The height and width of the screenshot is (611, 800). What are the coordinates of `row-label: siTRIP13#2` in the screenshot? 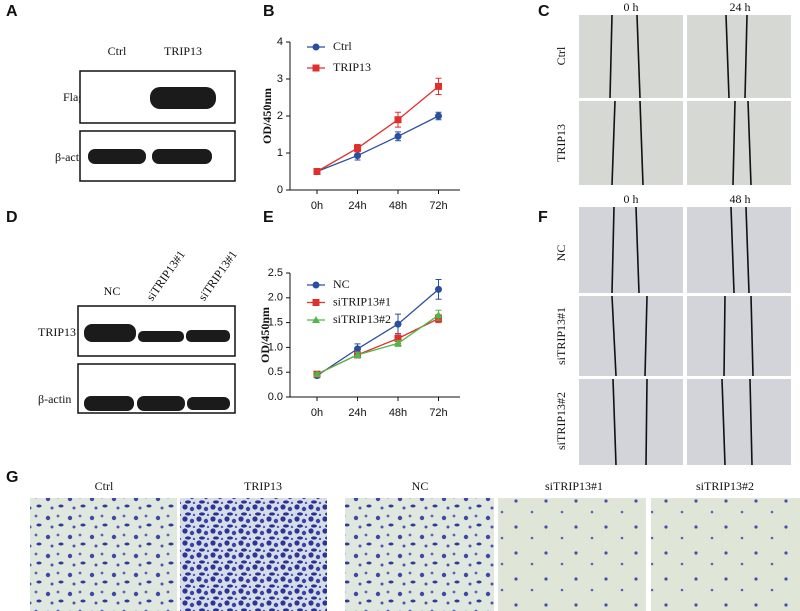 It's located at (561, 421).